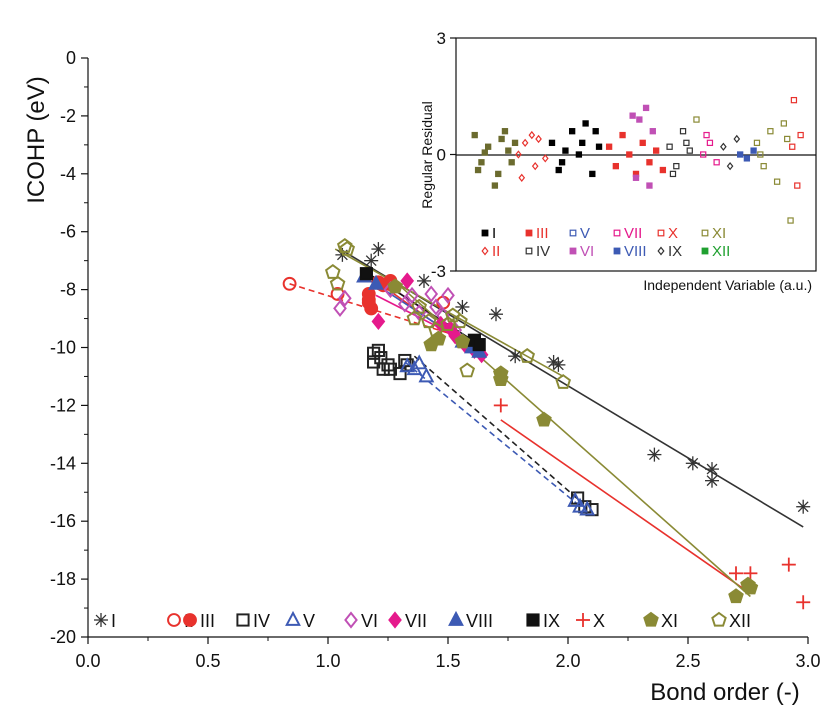 The image size is (832, 722). What do you see at coordinates (629, 154) in the screenshot?
I see `inset-point-III` at bounding box center [629, 154].